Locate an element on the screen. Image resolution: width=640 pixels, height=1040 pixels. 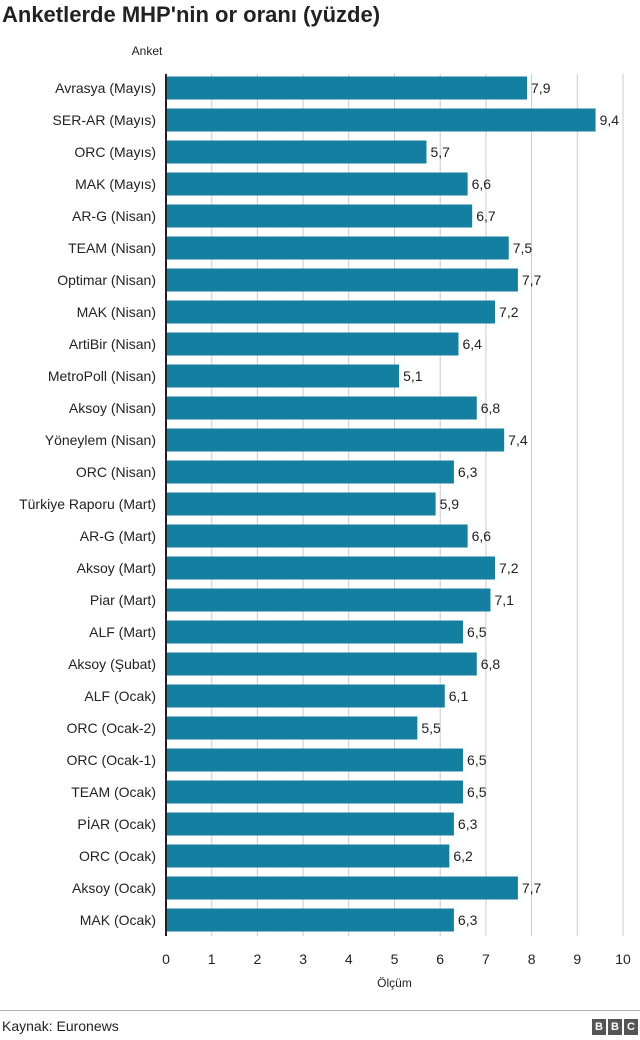
category-label: ALF (Mart) is located at coordinates (122, 632).